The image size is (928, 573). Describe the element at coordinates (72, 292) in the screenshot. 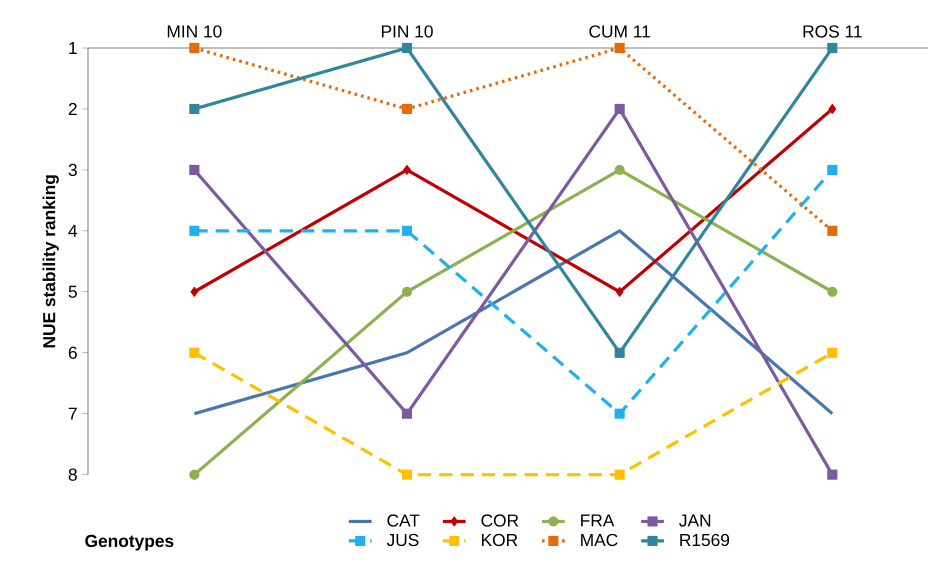

I see `y-tick-label: 5` at that location.